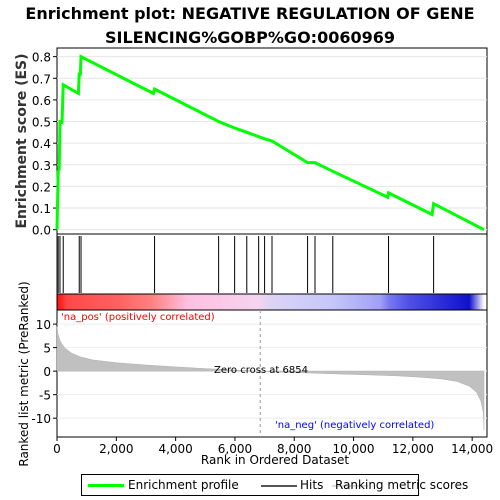  Describe the element at coordinates (175, 449) in the screenshot. I see `rank-x-tick-label: 4,000` at that location.